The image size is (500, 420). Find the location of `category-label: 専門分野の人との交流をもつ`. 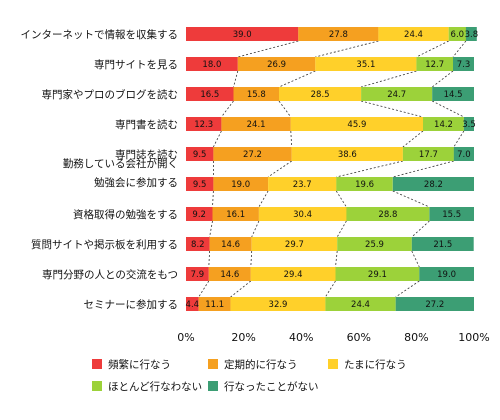

category-label: 専門分野の人との交流をもつ is located at coordinates (110, 274).